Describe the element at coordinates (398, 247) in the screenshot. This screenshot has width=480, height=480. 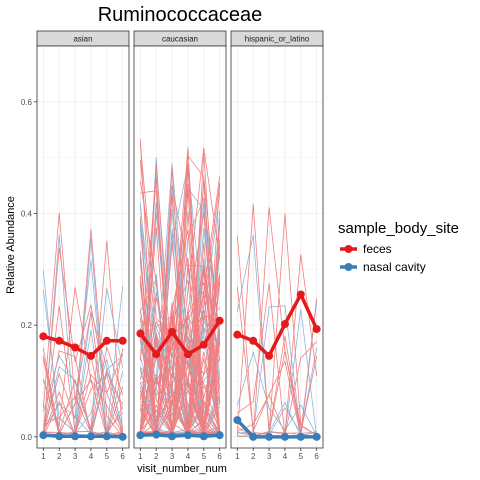
I see `legend: sample_body_site feces nasal cavity` at that location.